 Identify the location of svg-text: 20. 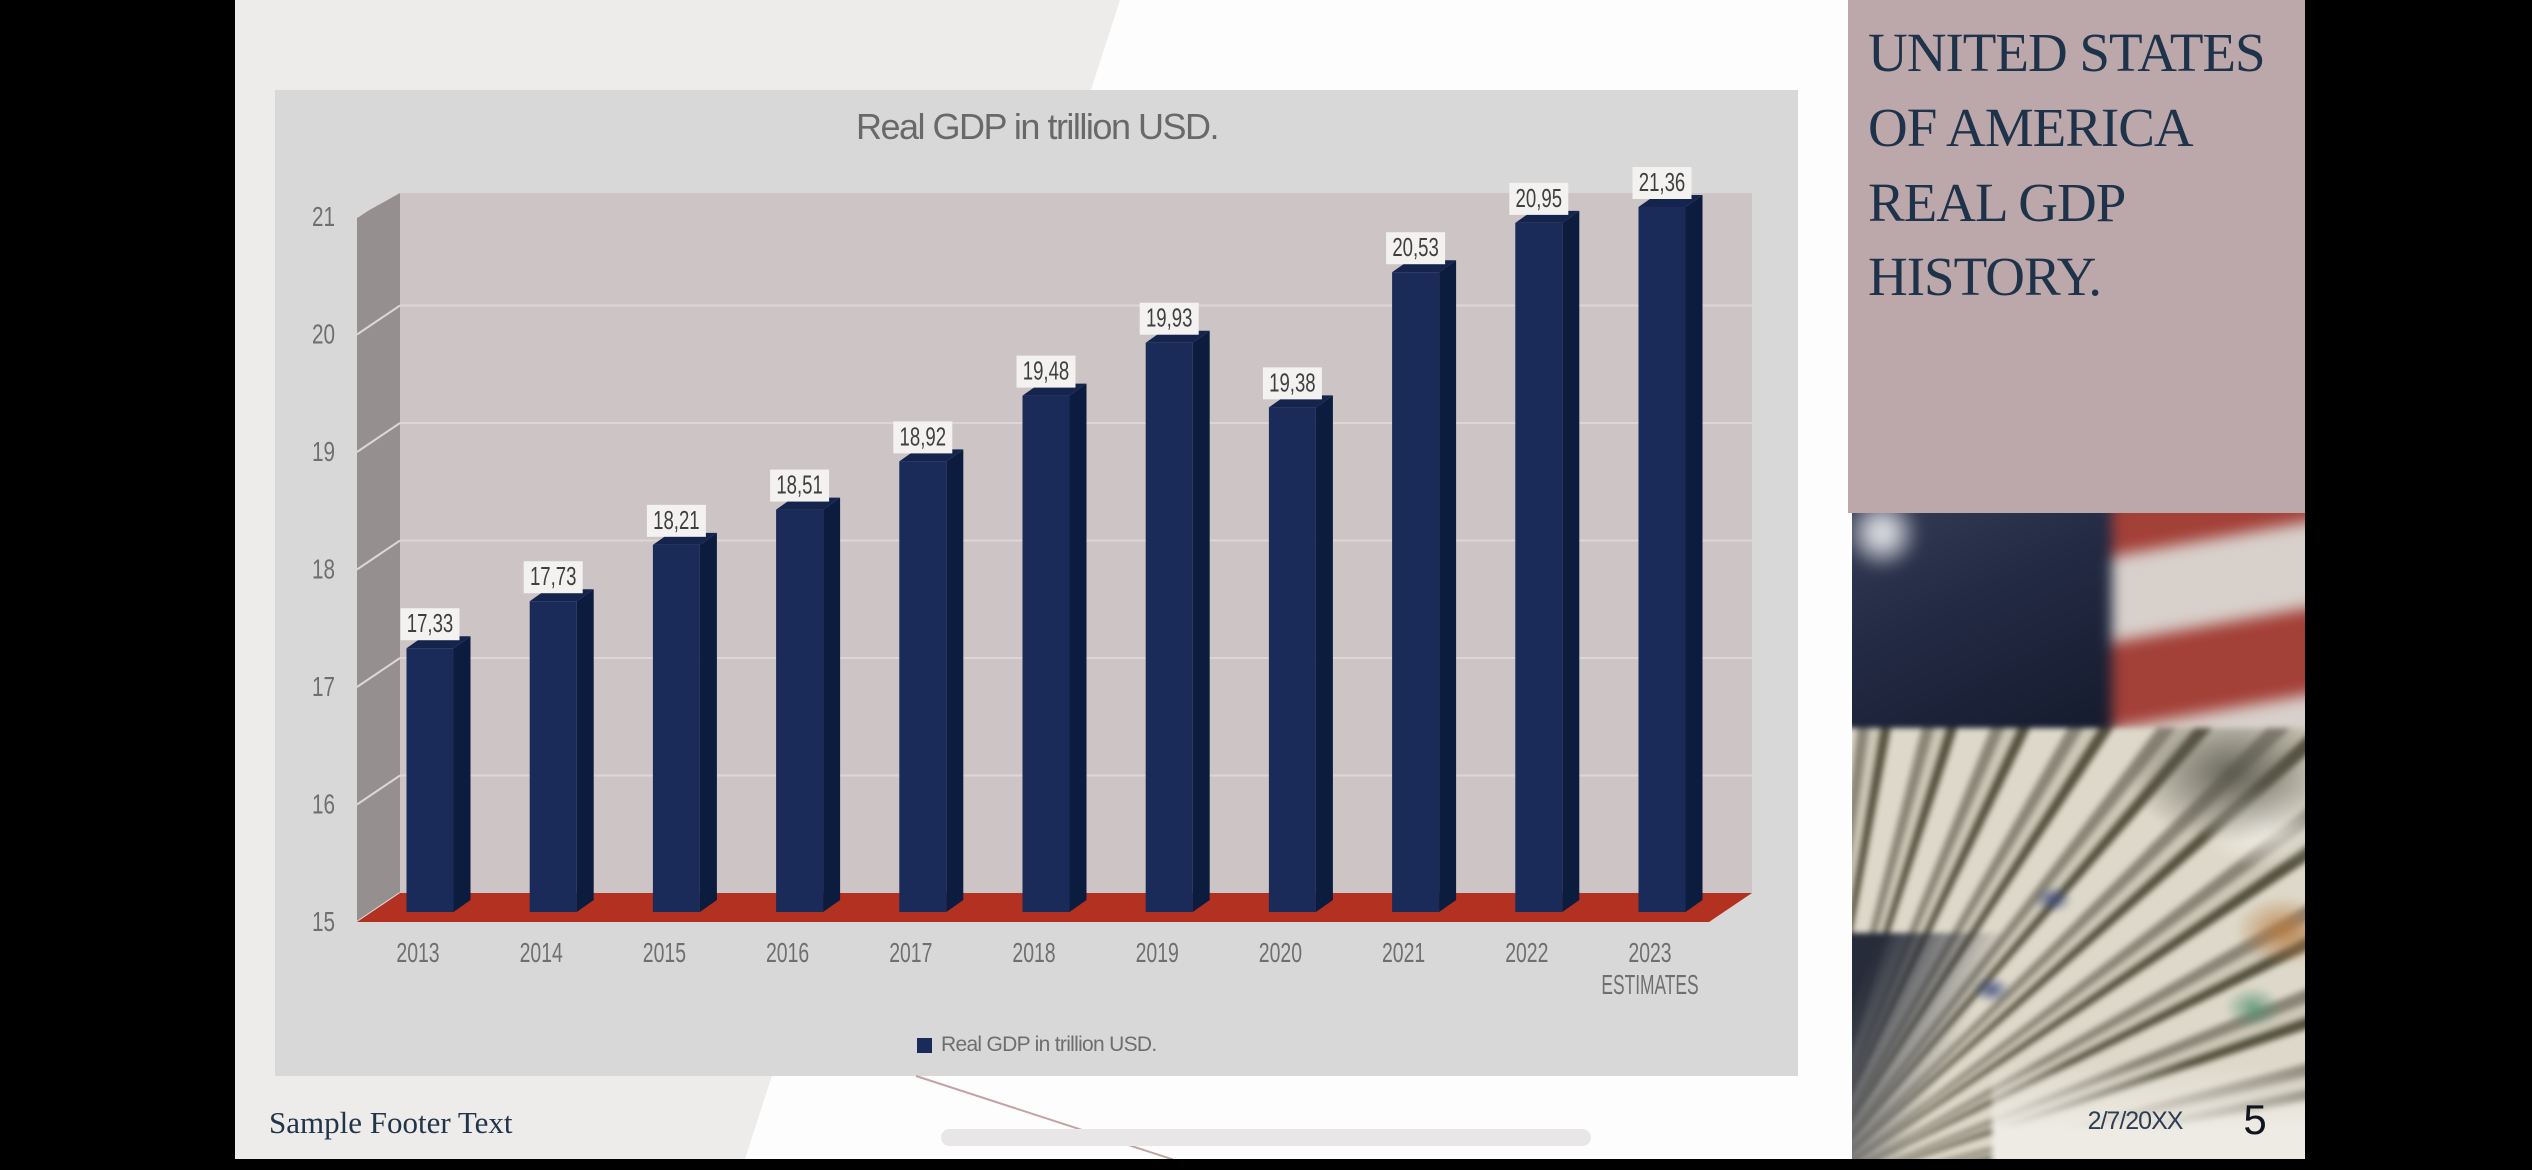
(323, 334).